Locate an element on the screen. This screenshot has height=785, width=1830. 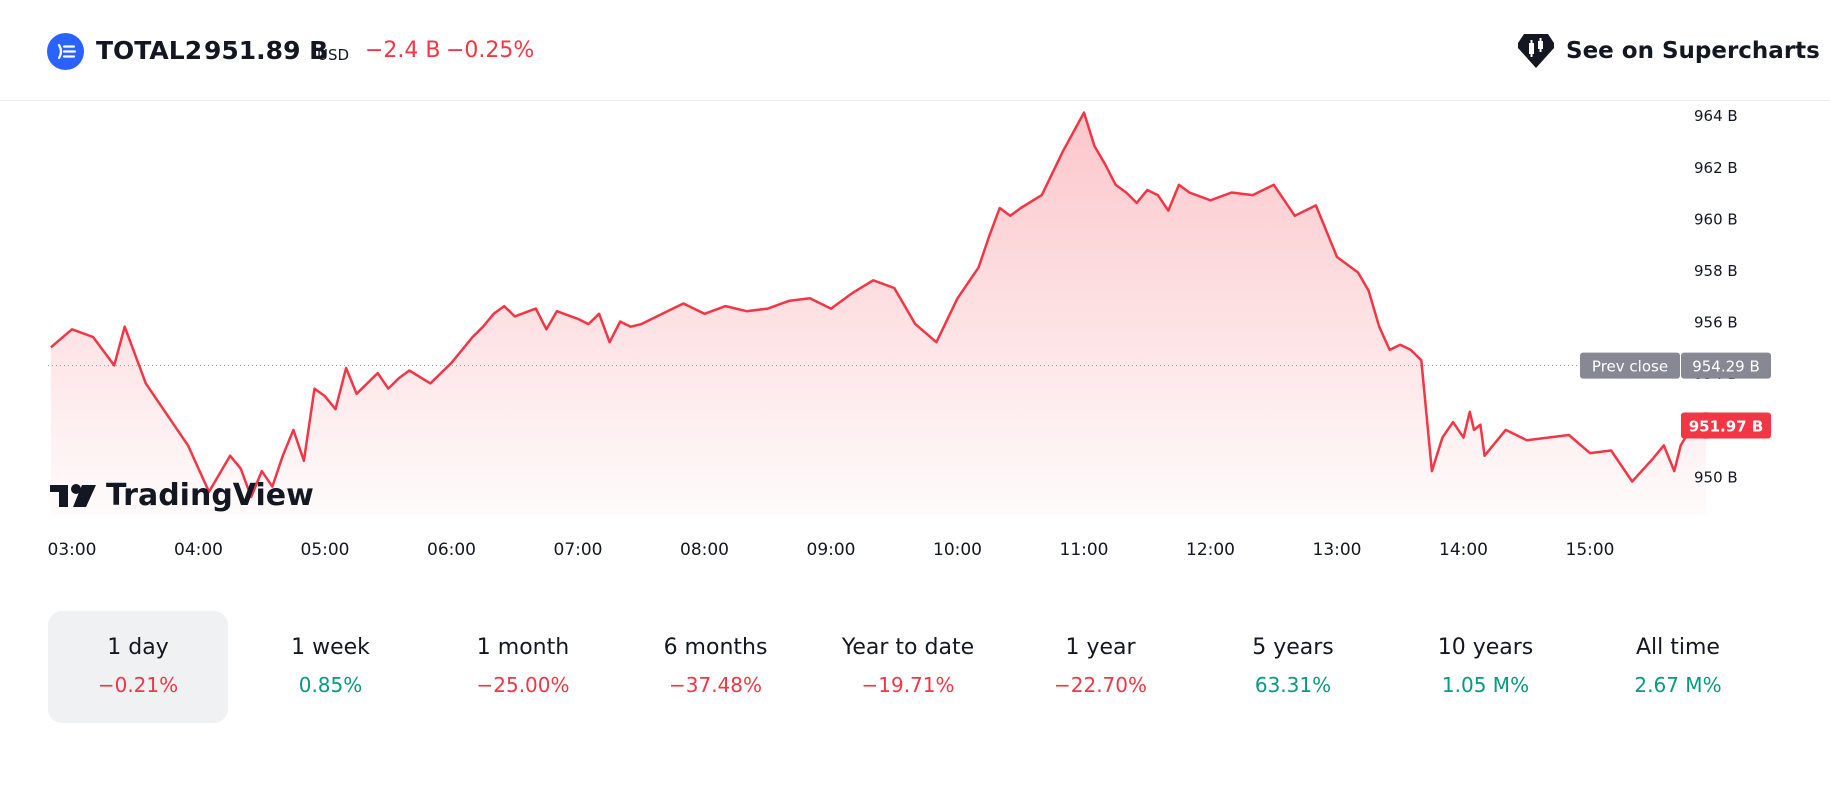
x-tick-label: 04:00 is located at coordinates (198, 550).